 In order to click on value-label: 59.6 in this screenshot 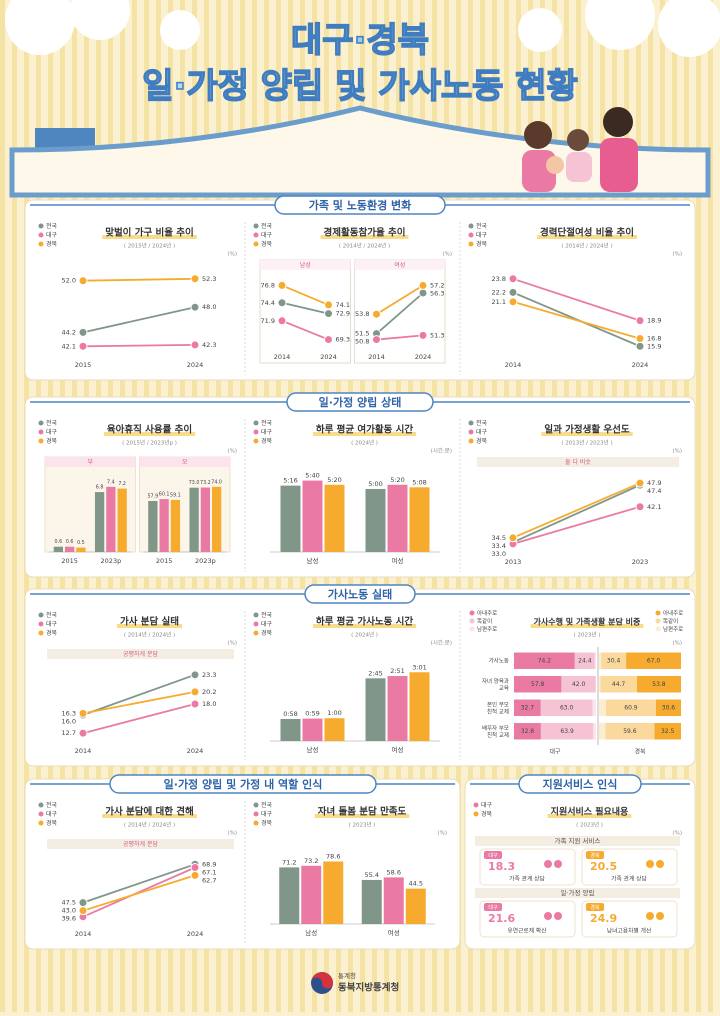, I will do `click(630, 731)`.